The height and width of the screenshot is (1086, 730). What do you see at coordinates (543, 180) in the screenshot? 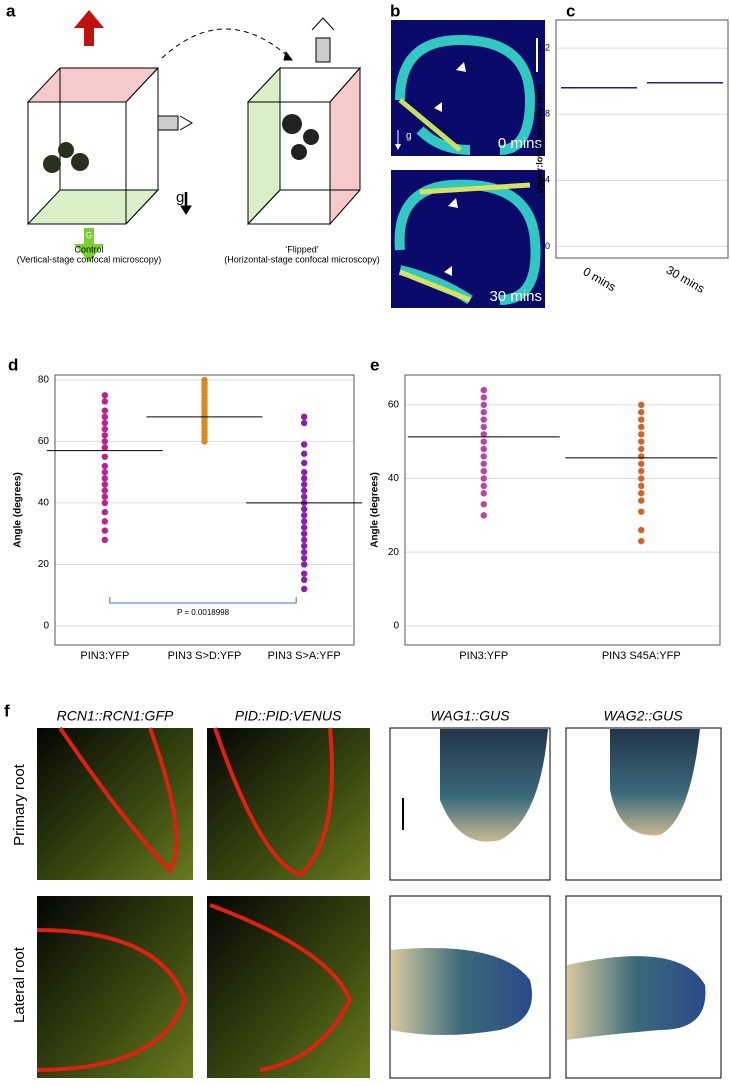
I see `y-tick-label: 0.4` at bounding box center [543, 180].